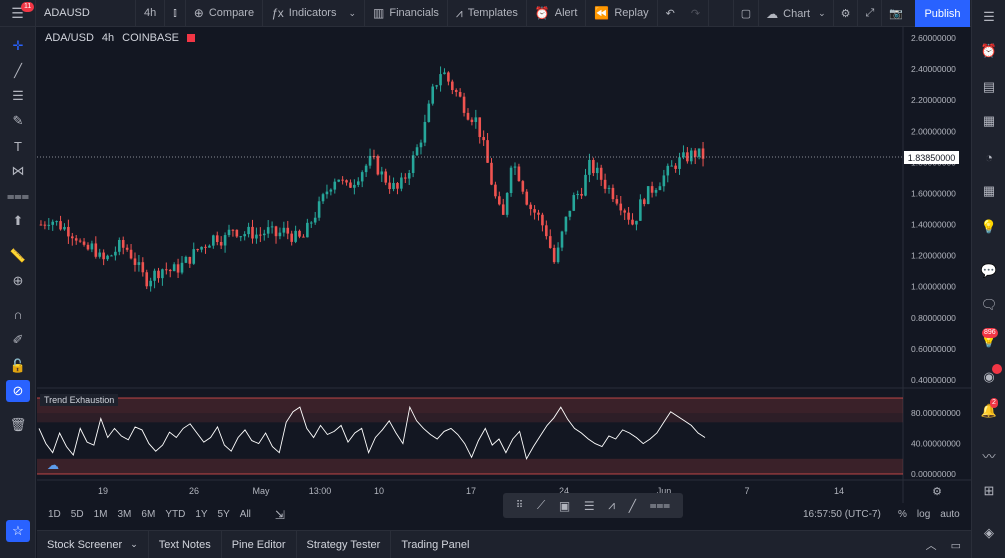  What do you see at coordinates (18, 281) in the screenshot?
I see `zoom-tool: ⊕` at bounding box center [18, 281].